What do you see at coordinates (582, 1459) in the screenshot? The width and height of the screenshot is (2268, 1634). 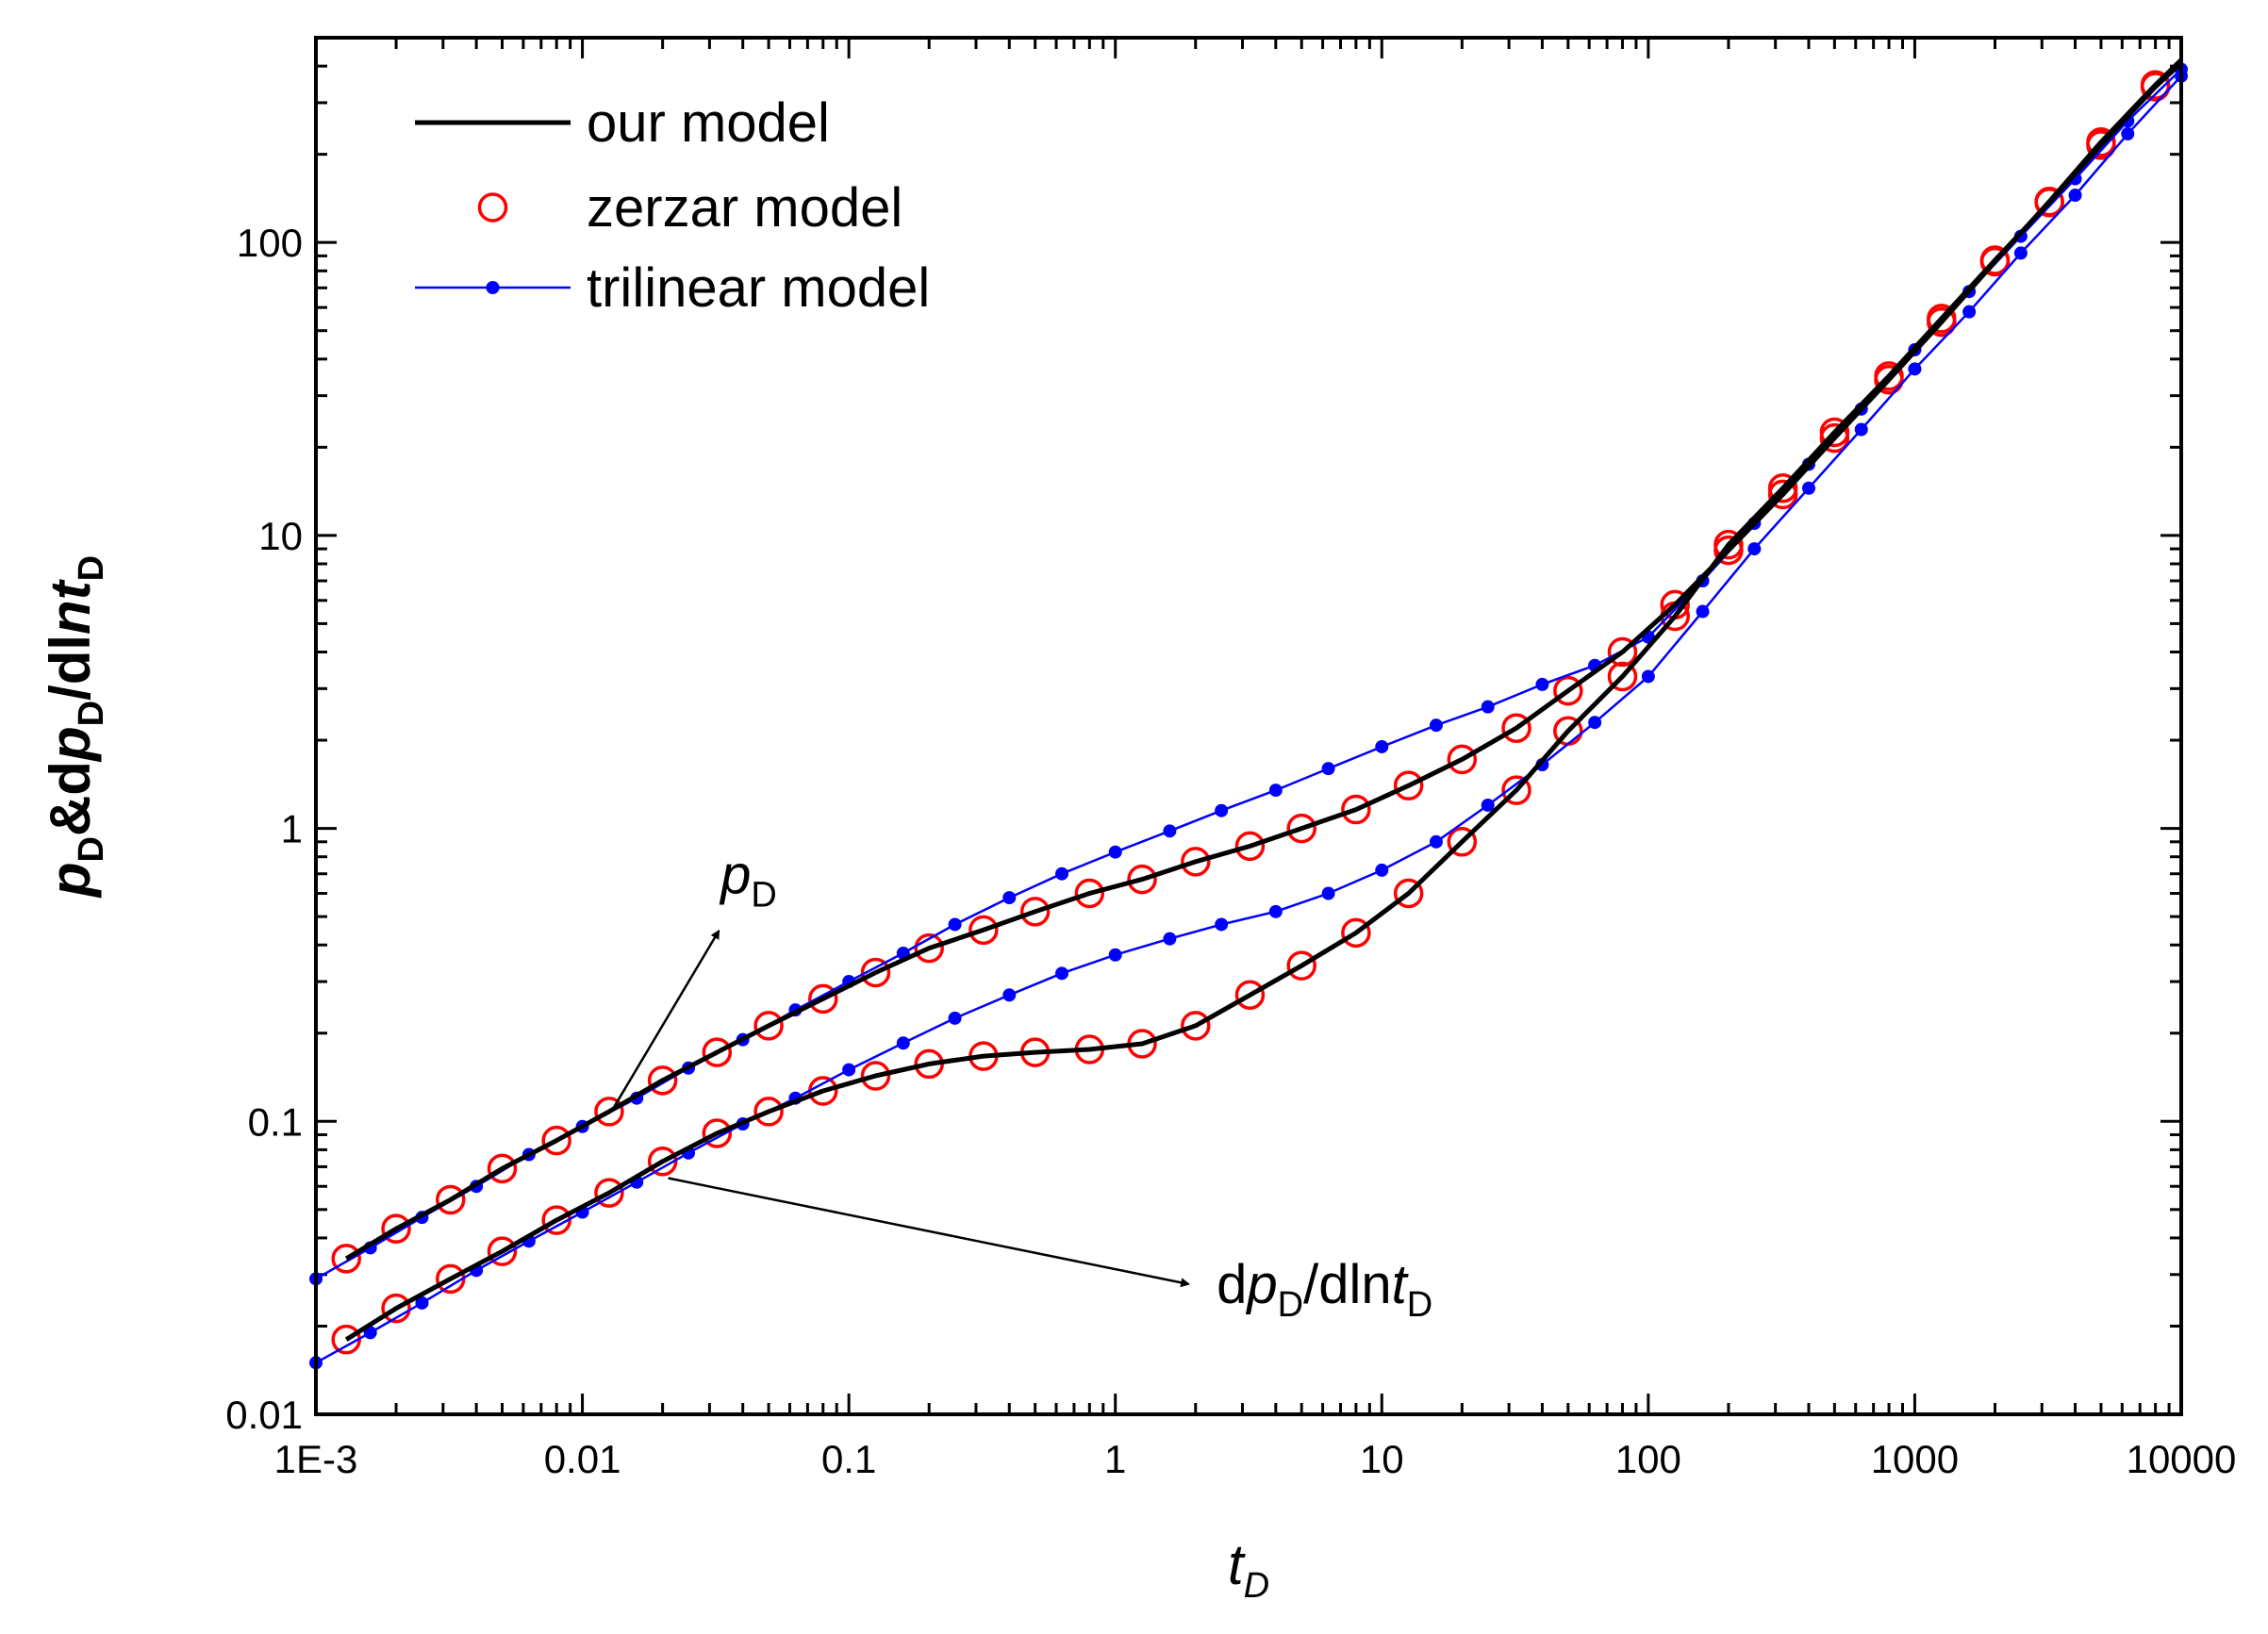 I see `x-tick-label: 0.01` at bounding box center [582, 1459].